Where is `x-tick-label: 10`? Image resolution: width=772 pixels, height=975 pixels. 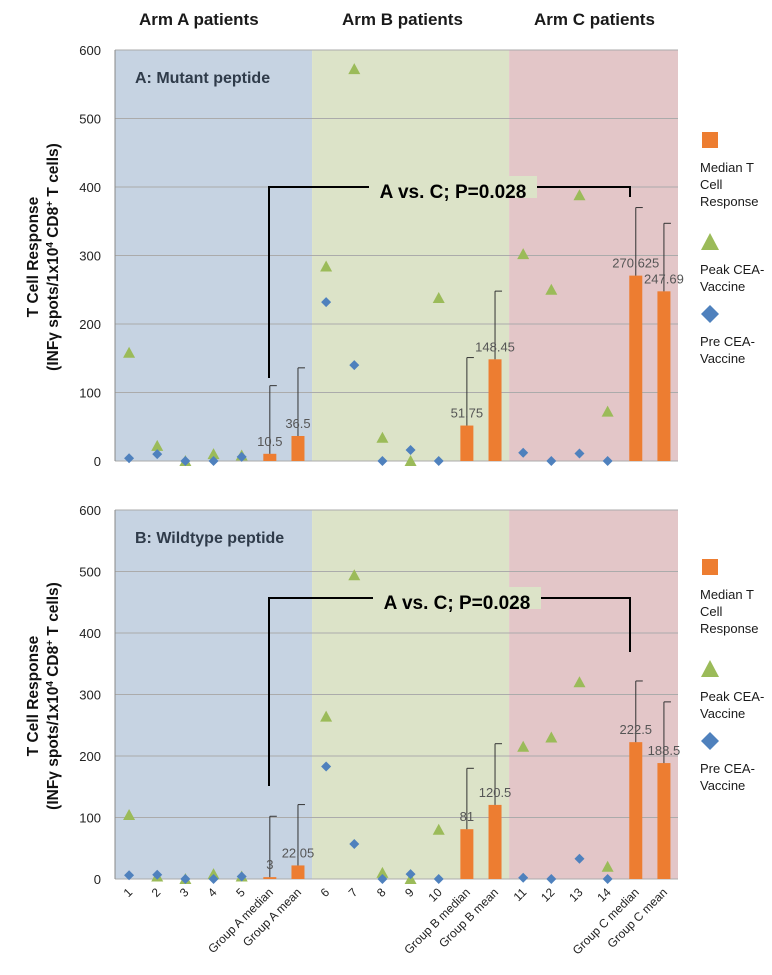
x-tick-label: 10 is located at coordinates (436, 895).